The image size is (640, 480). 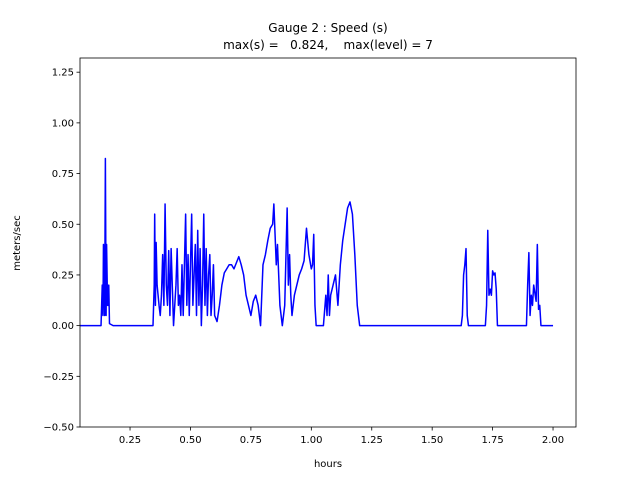 What do you see at coordinates (328, 464) in the screenshot?
I see `x-axis-label: hours` at bounding box center [328, 464].